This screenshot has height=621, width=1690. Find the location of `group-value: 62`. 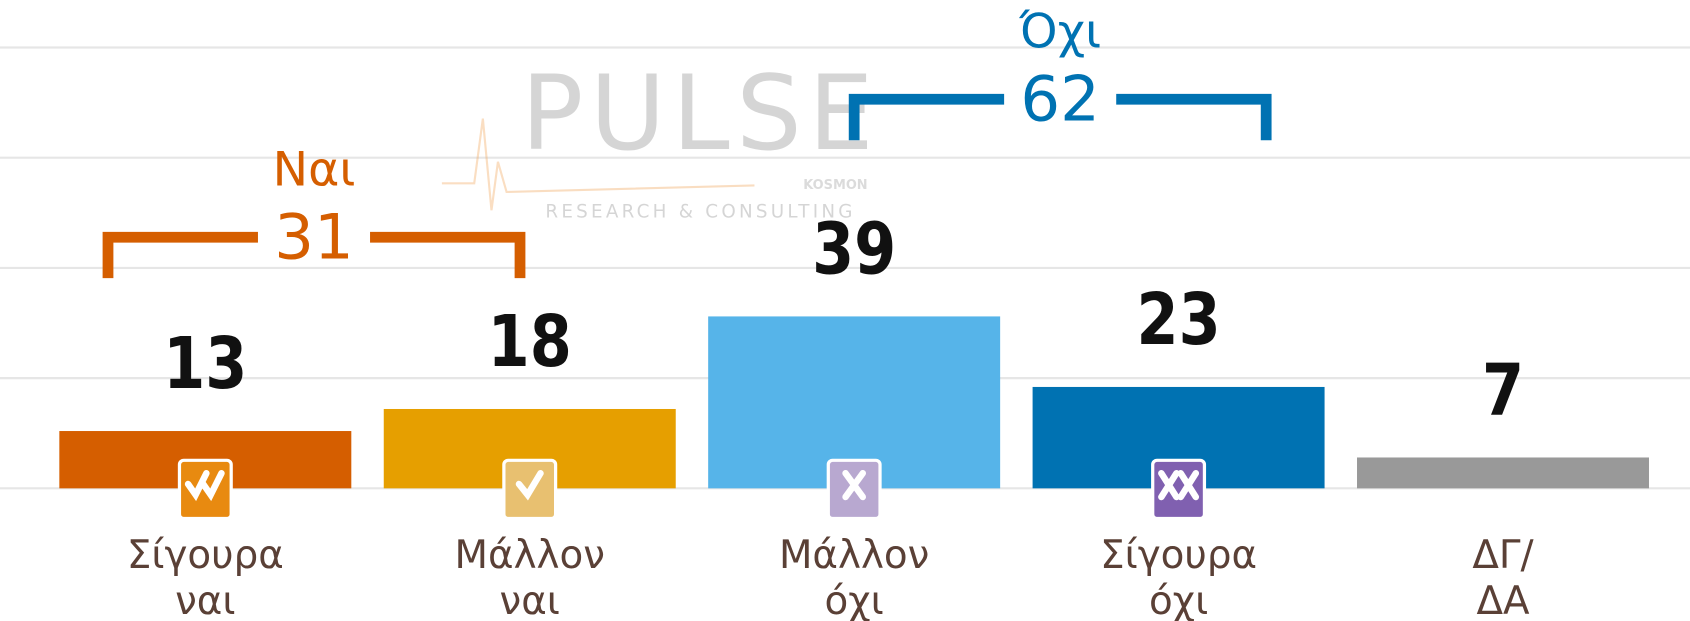

group-value: 62 is located at coordinates (1060, 99).